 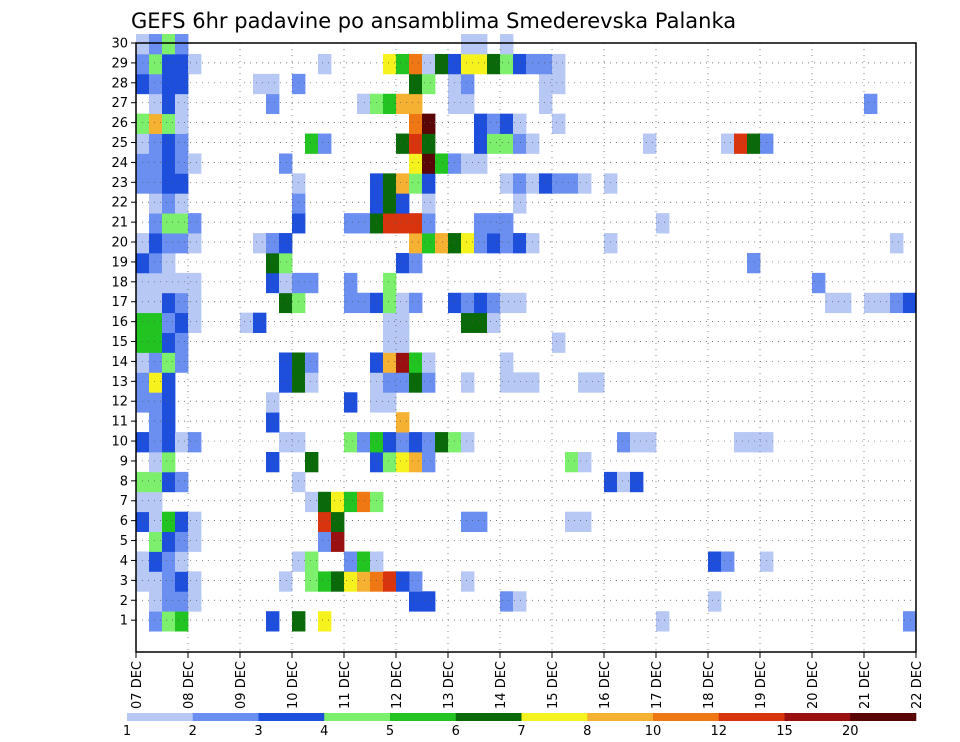 I want to click on colorbar-label: 20, so click(x=850, y=731).